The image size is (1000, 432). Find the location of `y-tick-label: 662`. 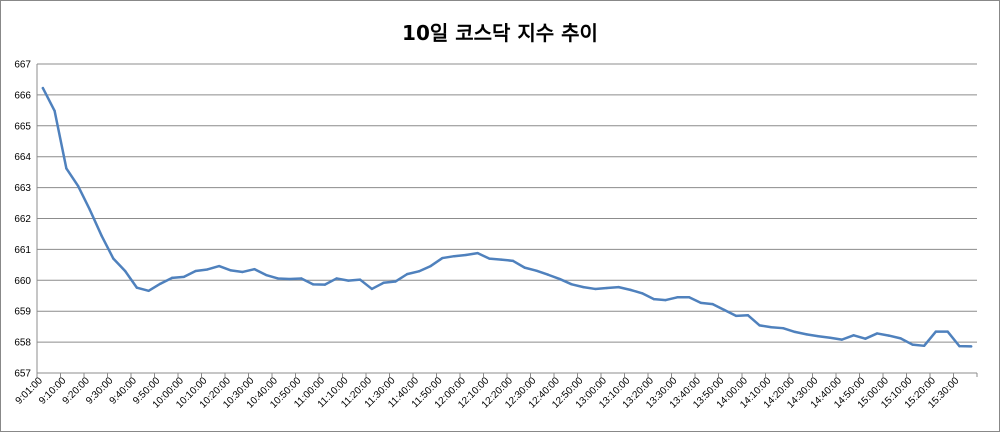

y-tick-label: 662 is located at coordinates (22, 219).